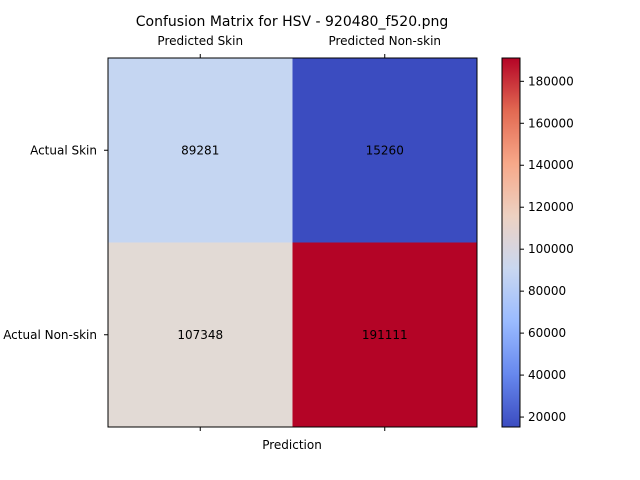 This screenshot has width=640, height=480. What do you see at coordinates (55, 242) in the screenshot?
I see `y-ticks: Actual Skin Actual Non-skin` at bounding box center [55, 242].